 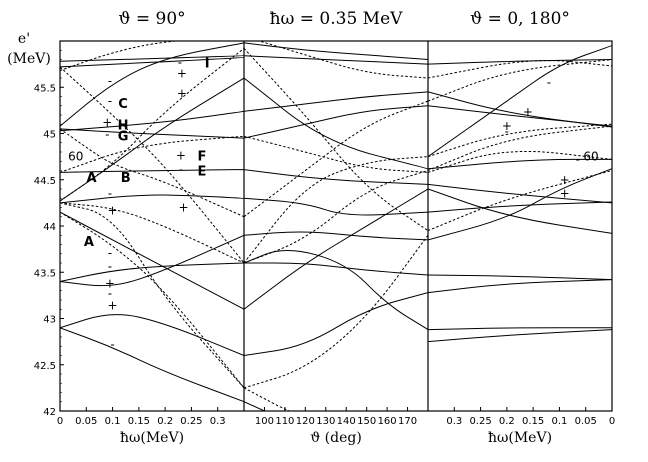 What do you see at coordinates (24, 39) in the screenshot?
I see `y-axis-label: e'` at bounding box center [24, 39].